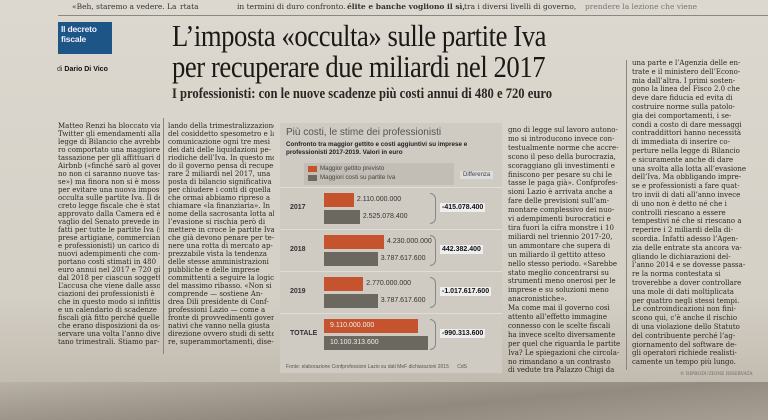 The width and height of the screenshot is (768, 420). I want to click on text-line: un miliardo il gettito atteso, so click(557, 254).